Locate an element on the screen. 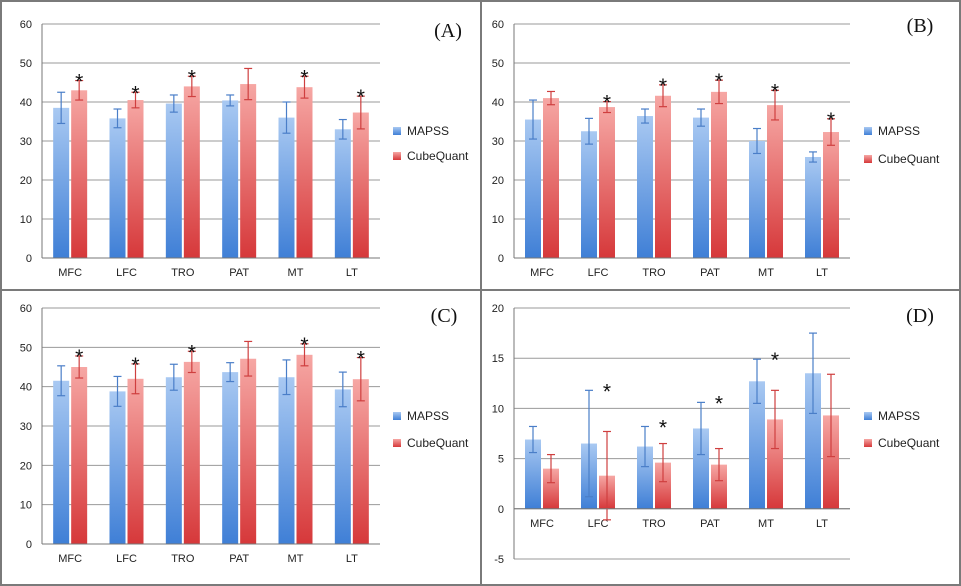  panel-1-xtick-label: PAT is located at coordinates (710, 273).